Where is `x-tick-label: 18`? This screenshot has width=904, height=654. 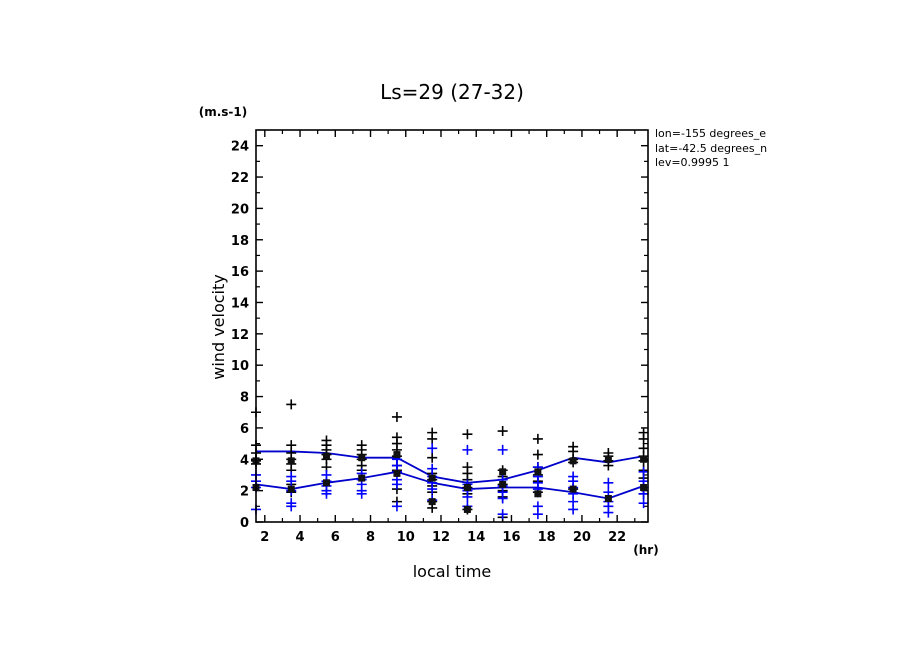 x-tick-label: 18 is located at coordinates (547, 537).